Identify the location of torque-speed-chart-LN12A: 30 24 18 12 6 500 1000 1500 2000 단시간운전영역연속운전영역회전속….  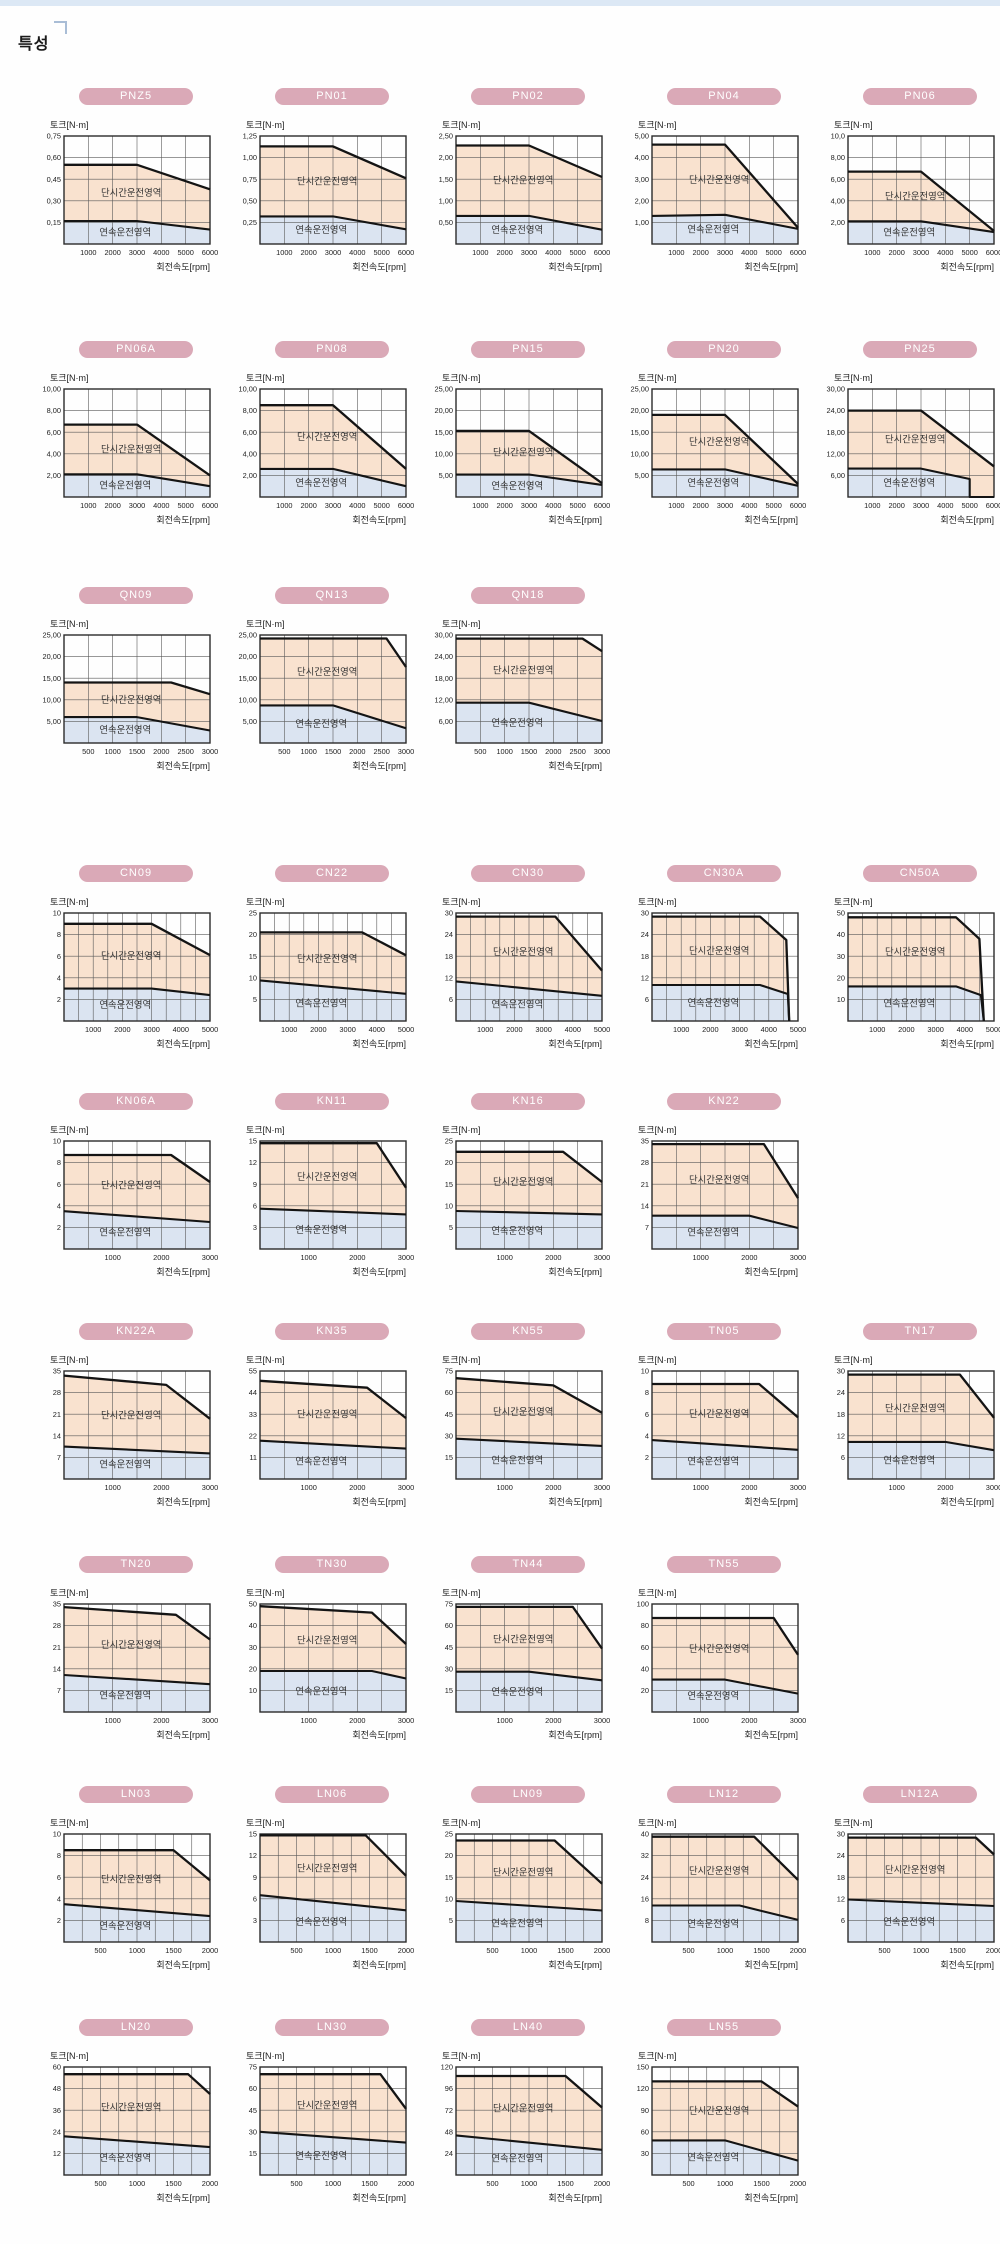
(918, 1900).